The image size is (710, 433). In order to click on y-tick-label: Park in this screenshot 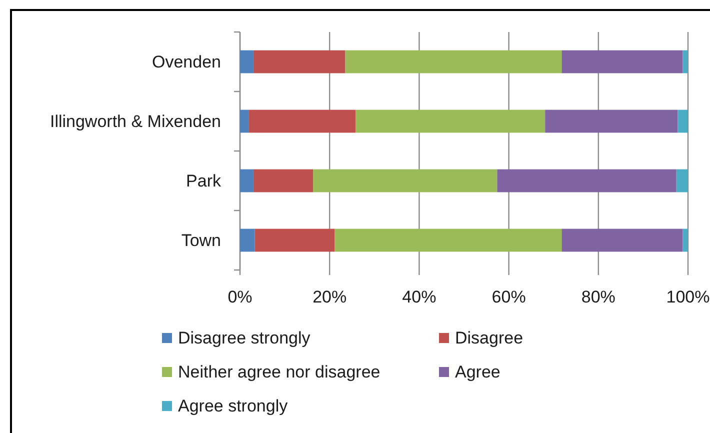, I will do `click(204, 180)`.